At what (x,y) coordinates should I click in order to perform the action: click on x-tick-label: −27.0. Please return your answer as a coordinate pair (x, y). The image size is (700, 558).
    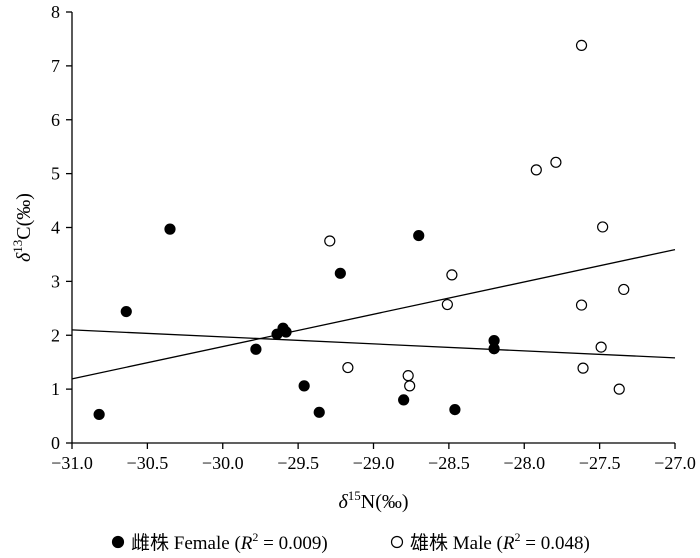
    Looking at the image, I should click on (675, 463).